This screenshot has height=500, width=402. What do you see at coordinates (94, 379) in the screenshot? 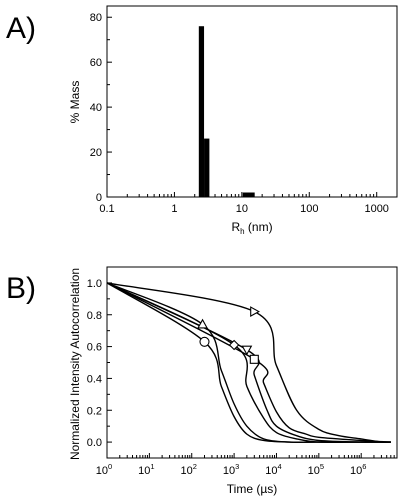
I see `y-tick-label: 0.4` at bounding box center [94, 379].